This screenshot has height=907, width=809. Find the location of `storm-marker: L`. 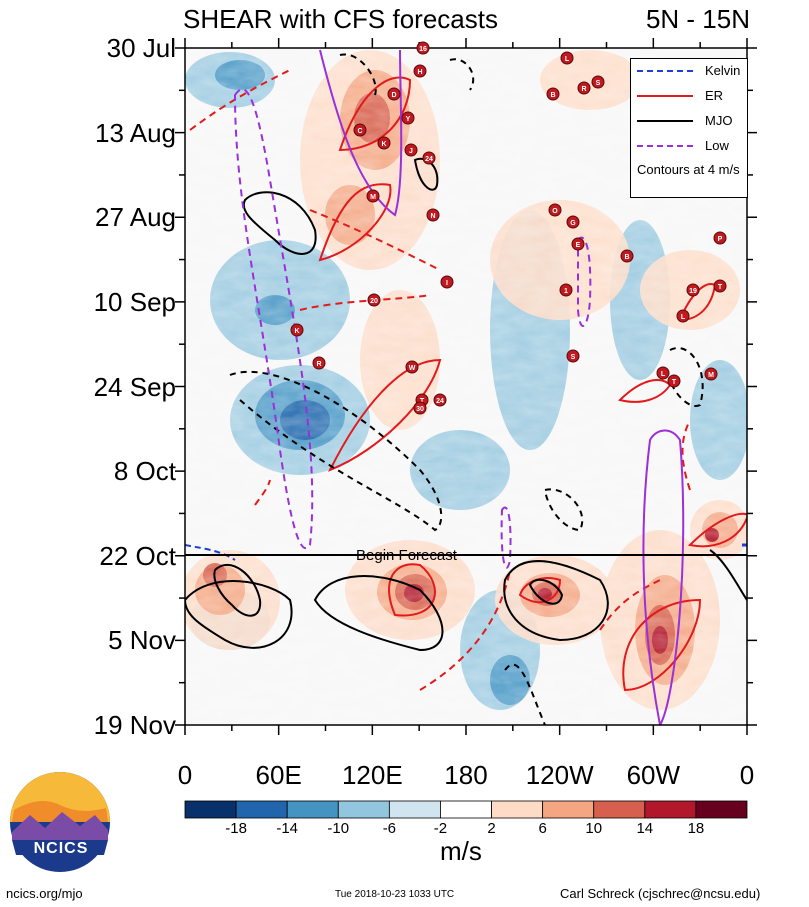

storm-marker: L is located at coordinates (683, 316).